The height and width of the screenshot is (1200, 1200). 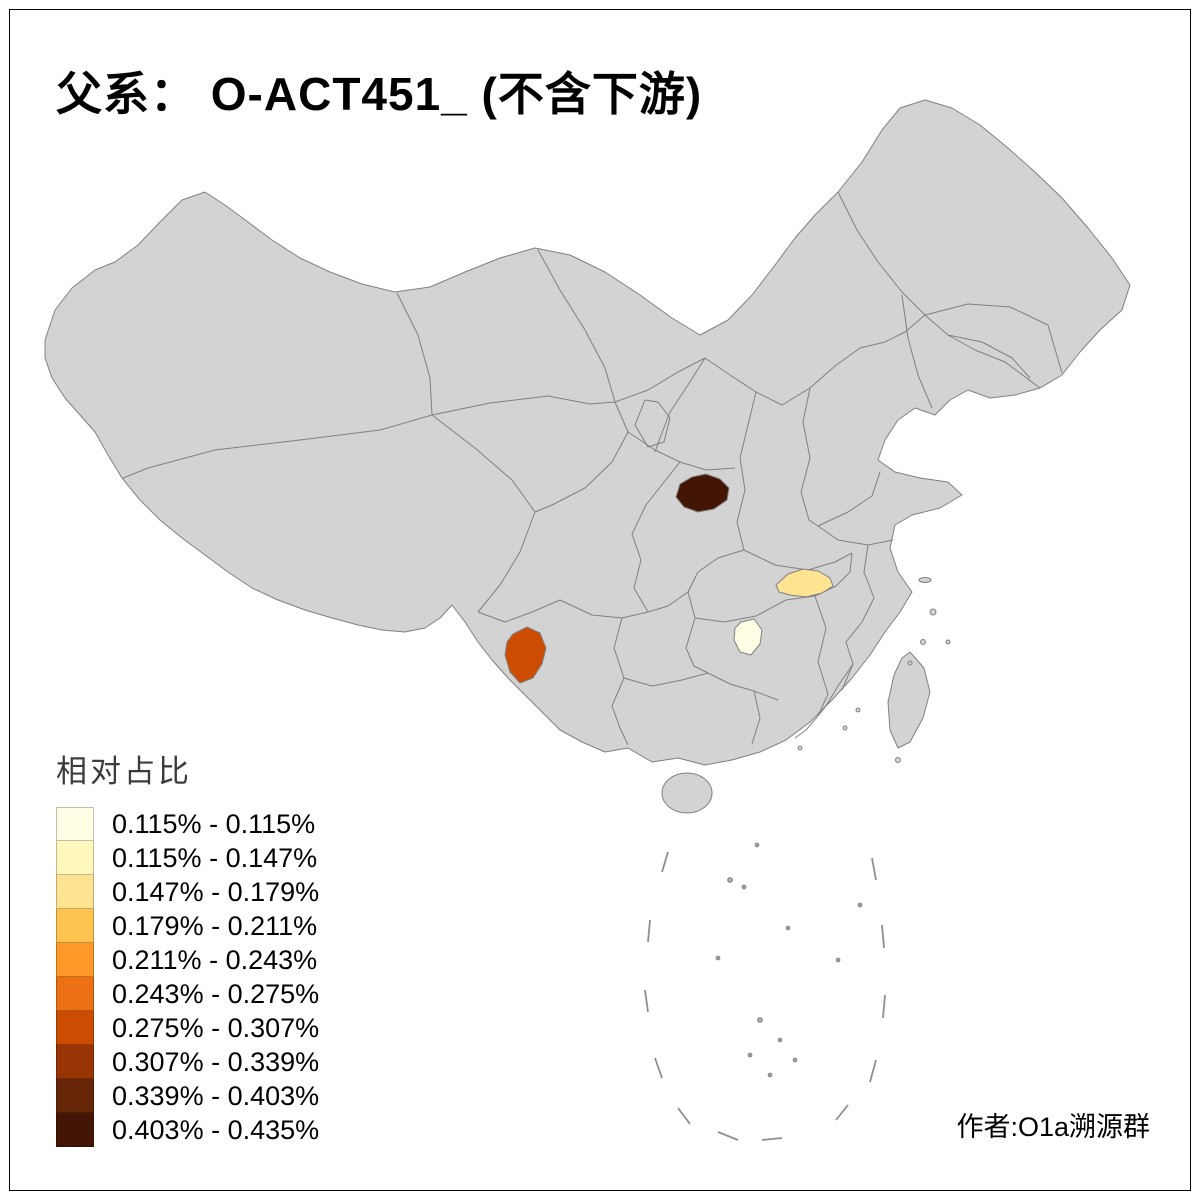 What do you see at coordinates (216, 1129) in the screenshot?
I see `legend-label: 0.403% - 0.435%` at bounding box center [216, 1129].